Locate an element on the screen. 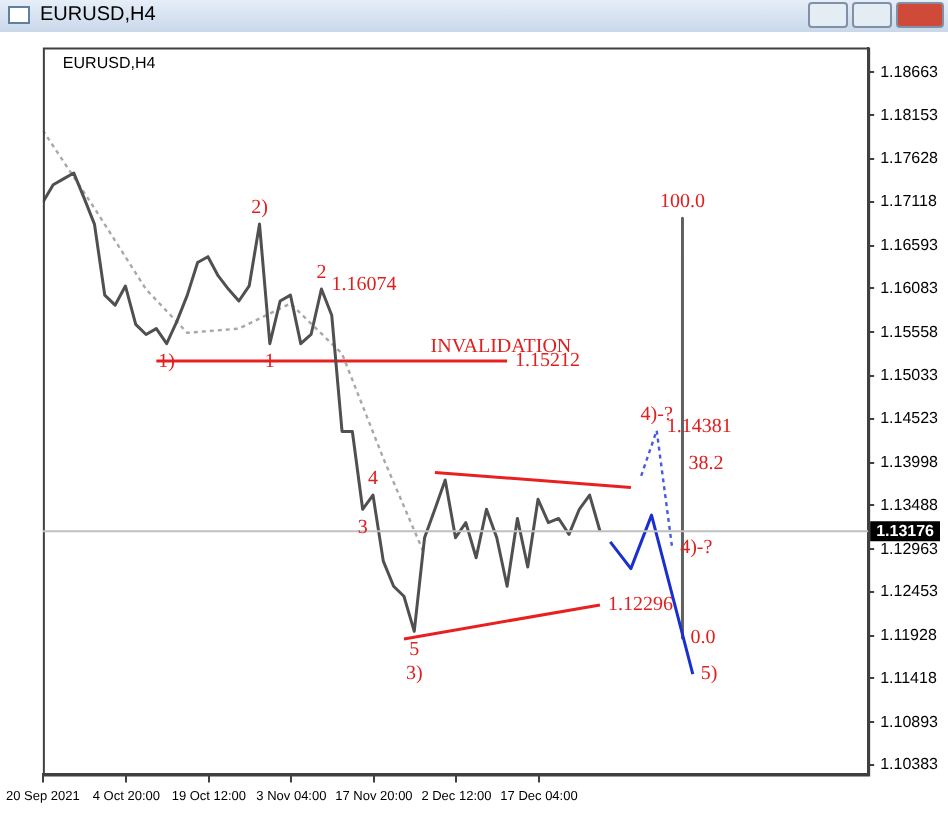 Image resolution: width=948 pixels, height=814 pixels. y-tick-label: 1.17118 is located at coordinates (909, 201).